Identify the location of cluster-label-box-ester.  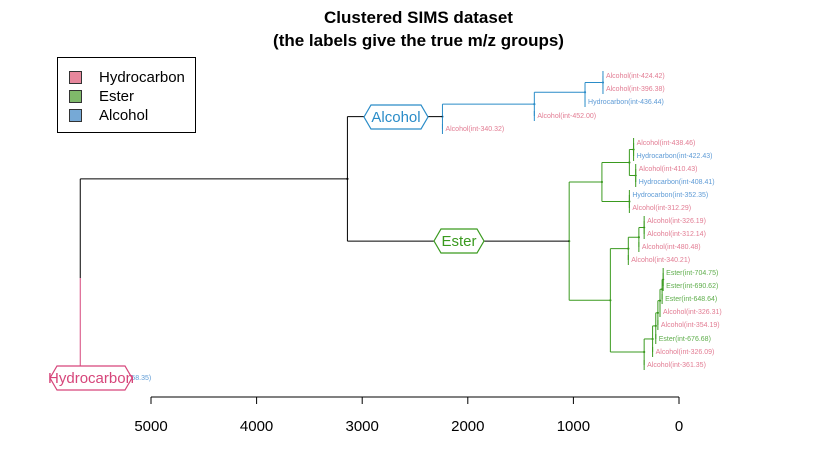
(459, 241).